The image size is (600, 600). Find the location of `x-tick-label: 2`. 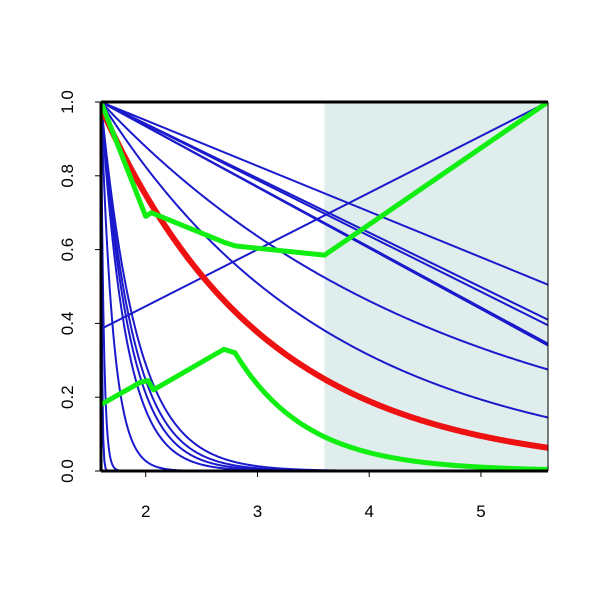

x-tick-label: 2 is located at coordinates (145, 511).